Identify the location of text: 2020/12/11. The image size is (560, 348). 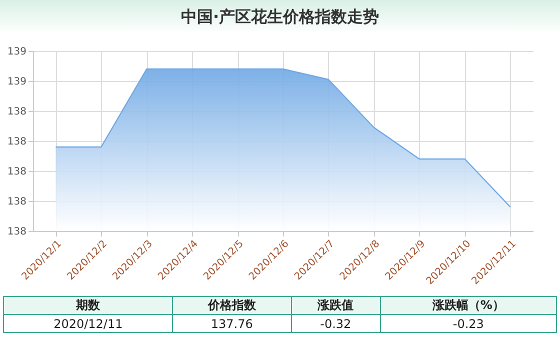
(88, 323).